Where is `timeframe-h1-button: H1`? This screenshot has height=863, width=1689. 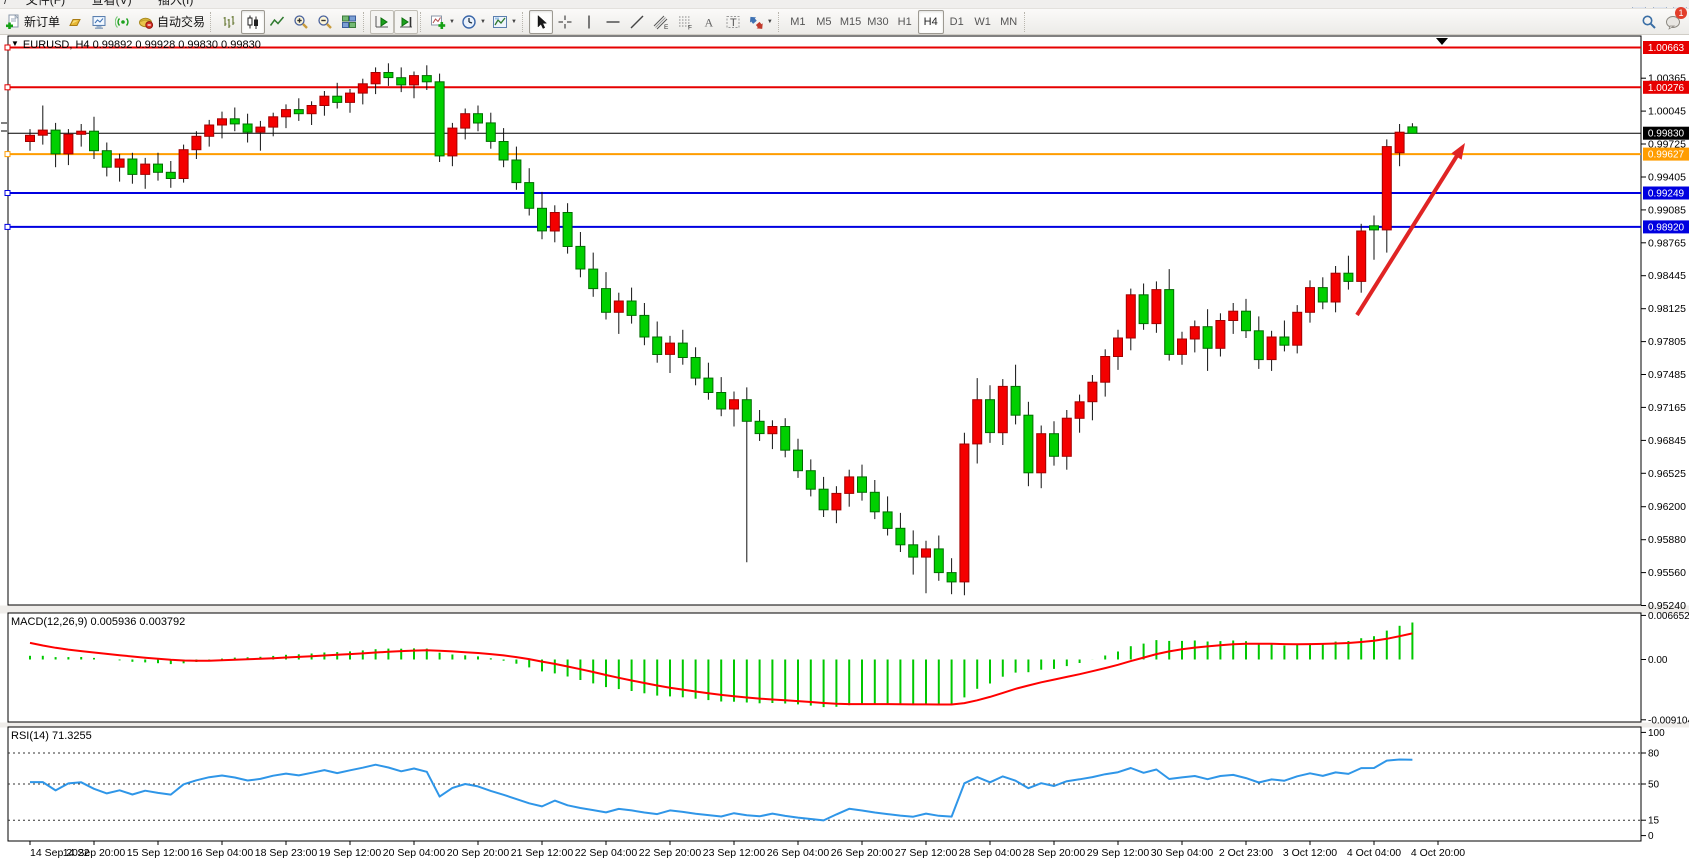 timeframe-h1-button: H1 is located at coordinates (904, 21).